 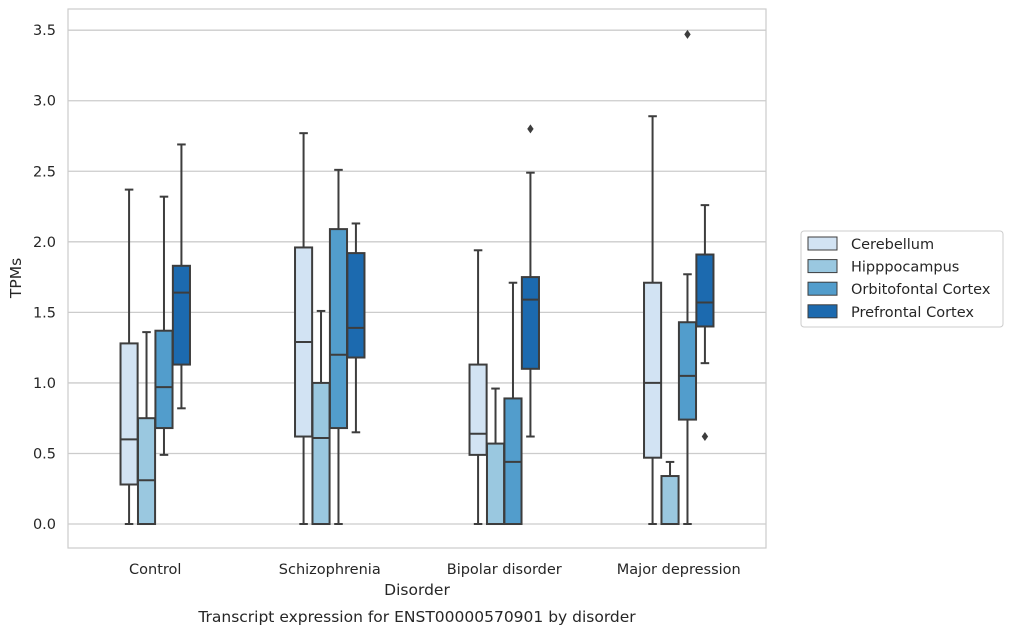 I want to click on y-tick-label: 1.0, so click(x=44, y=384).